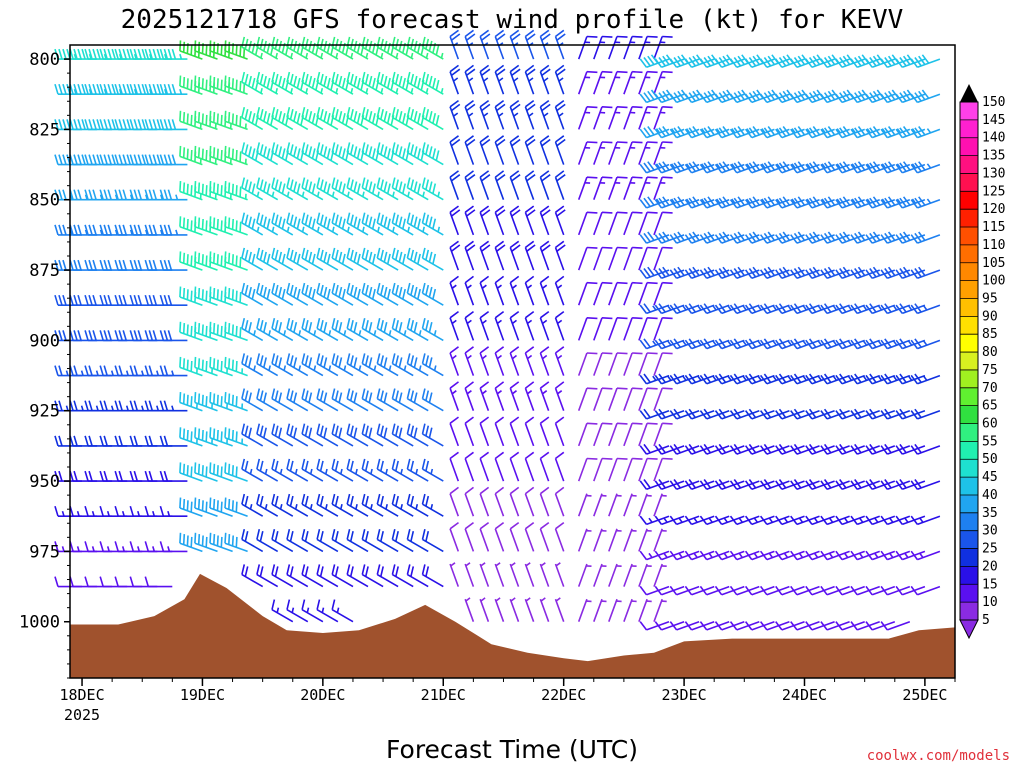 This screenshot has width=1024, height=768. Describe the element at coordinates (990, 406) in the screenshot. I see `colorbar-label: 65` at that location.